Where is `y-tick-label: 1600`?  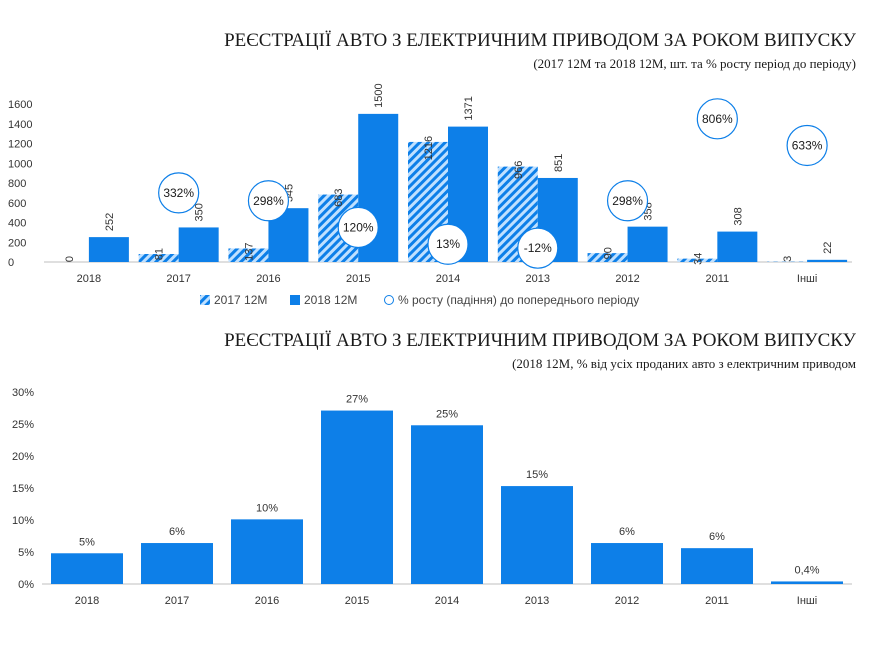 y-tick-label: 1600 is located at coordinates (20, 105).